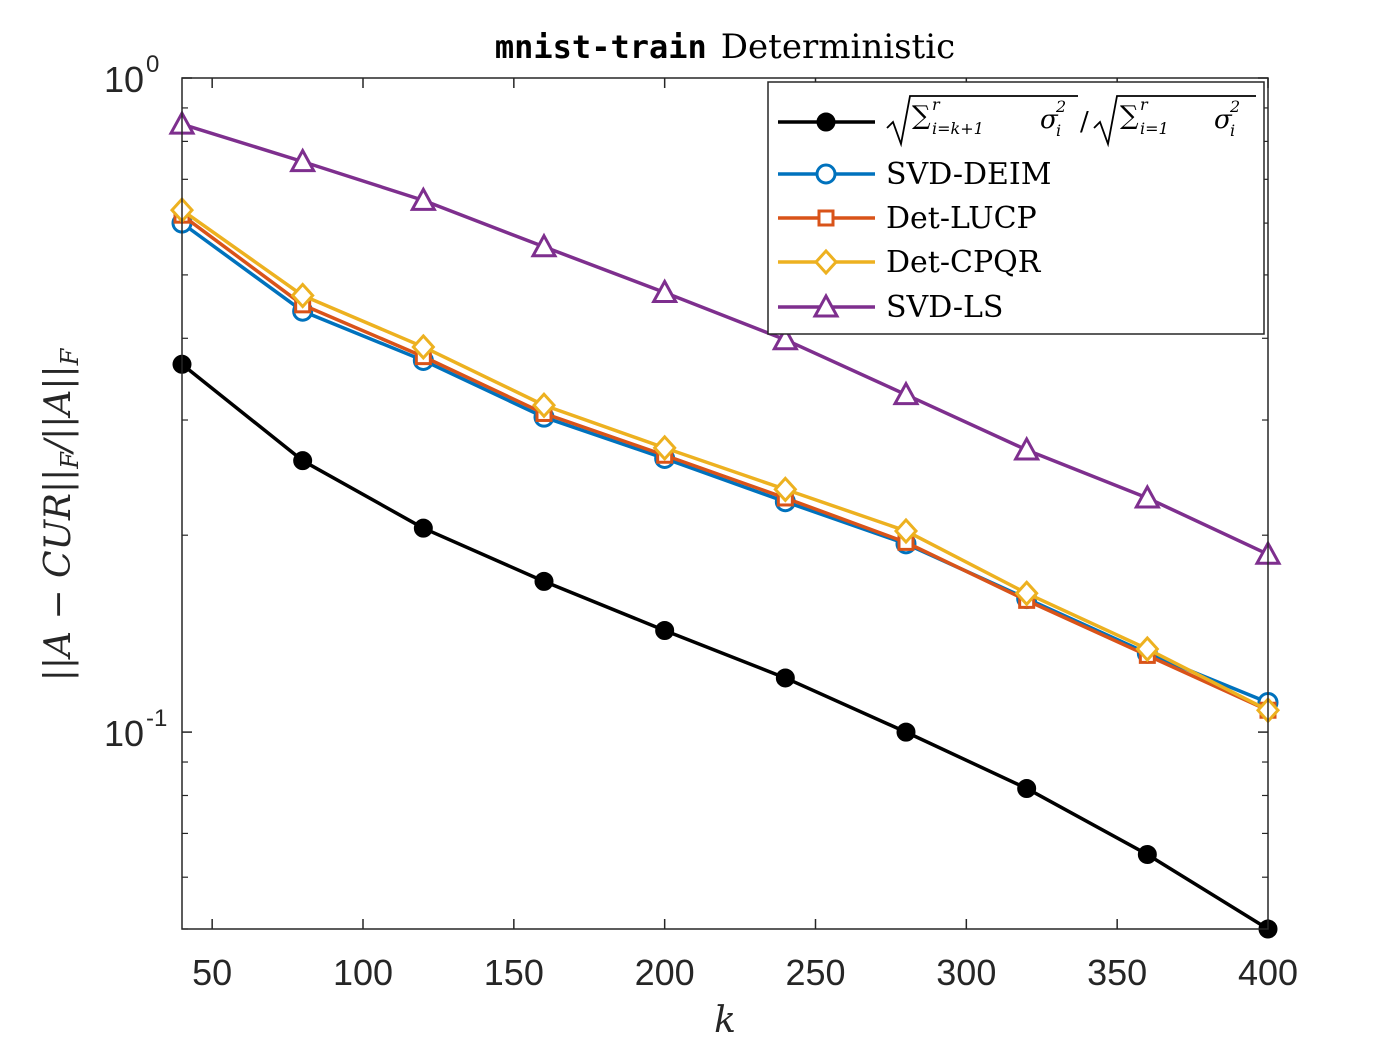  What do you see at coordinates (70, 356) in the screenshot?
I see `y-axis-label-sub2: F` at bounding box center [70, 356].